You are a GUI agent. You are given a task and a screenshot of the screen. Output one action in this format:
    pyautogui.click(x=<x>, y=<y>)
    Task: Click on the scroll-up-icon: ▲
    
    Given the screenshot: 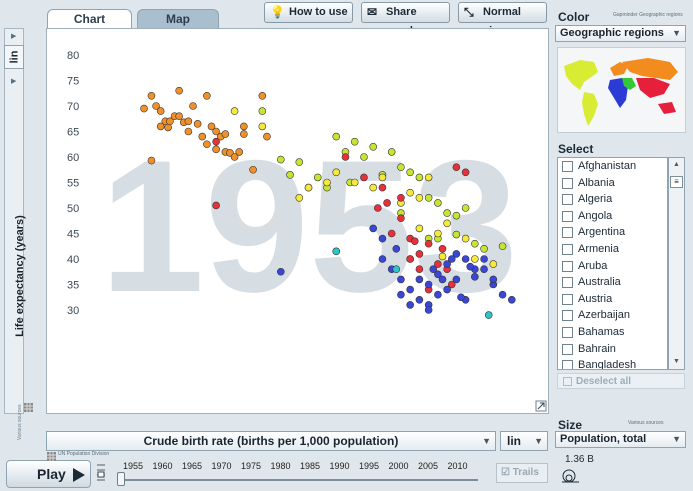 What is the action you would take?
    pyautogui.click(x=676, y=164)
    